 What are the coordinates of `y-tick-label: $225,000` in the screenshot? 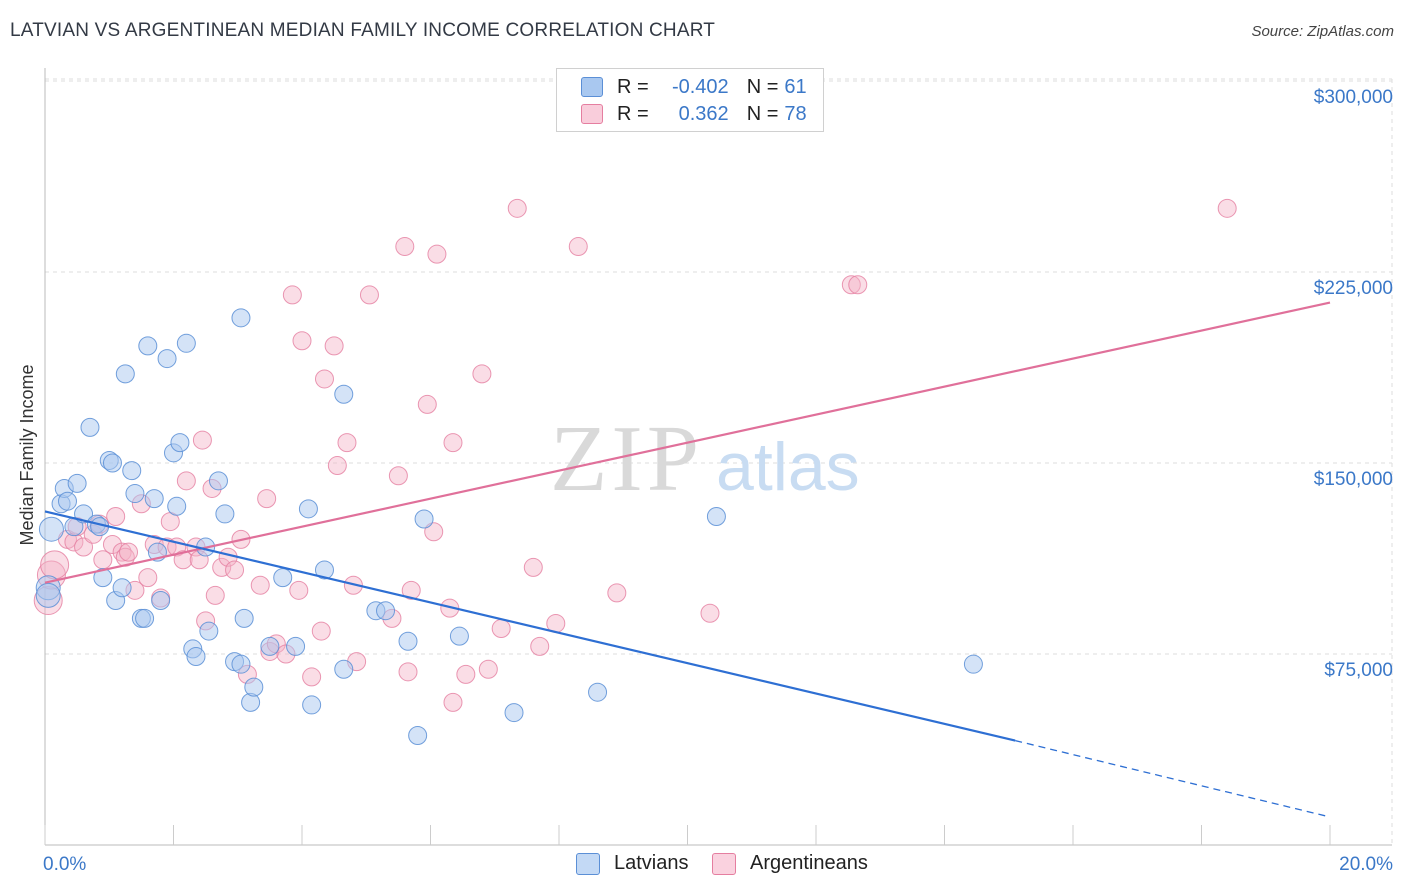 It's located at (1353, 288).